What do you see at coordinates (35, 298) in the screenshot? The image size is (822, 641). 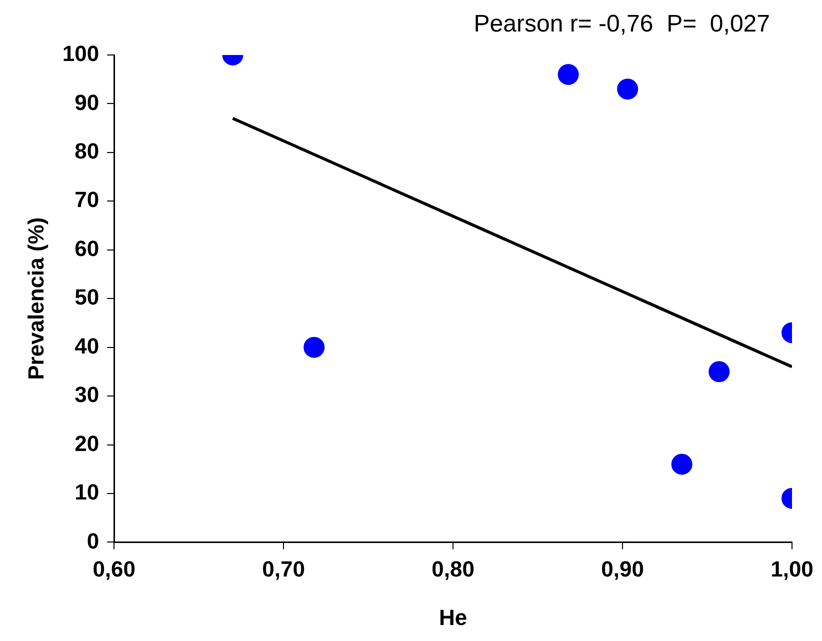 I see `y-axis-title: Prevalencia (%)` at bounding box center [35, 298].